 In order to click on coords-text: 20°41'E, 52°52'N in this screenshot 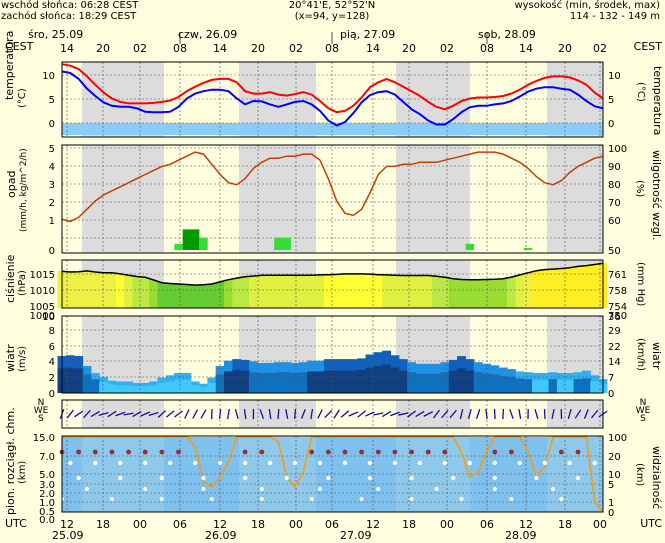, I will do `click(332, 5)`.